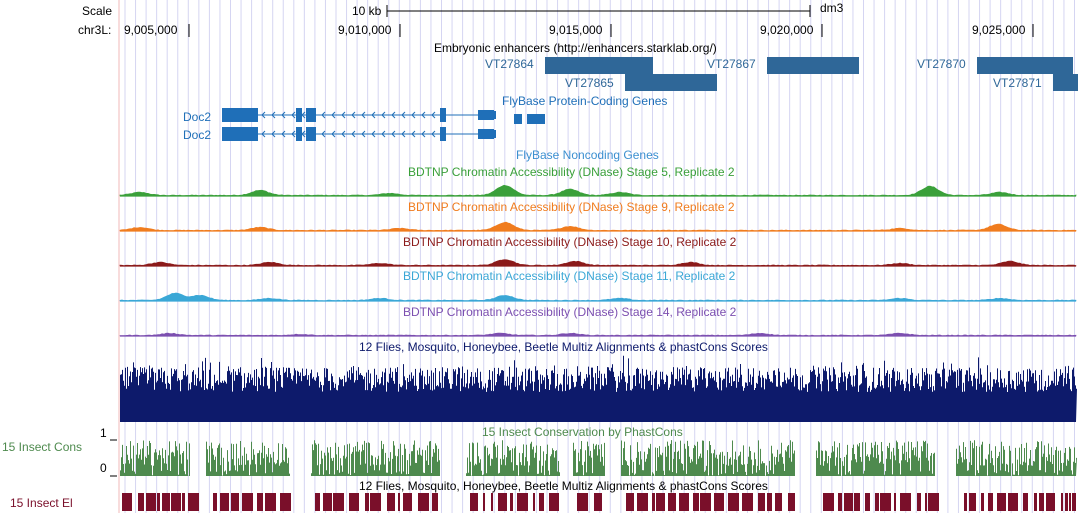 The width and height of the screenshot is (1078, 516). I want to click on multiz-histogram, so click(598, 388).